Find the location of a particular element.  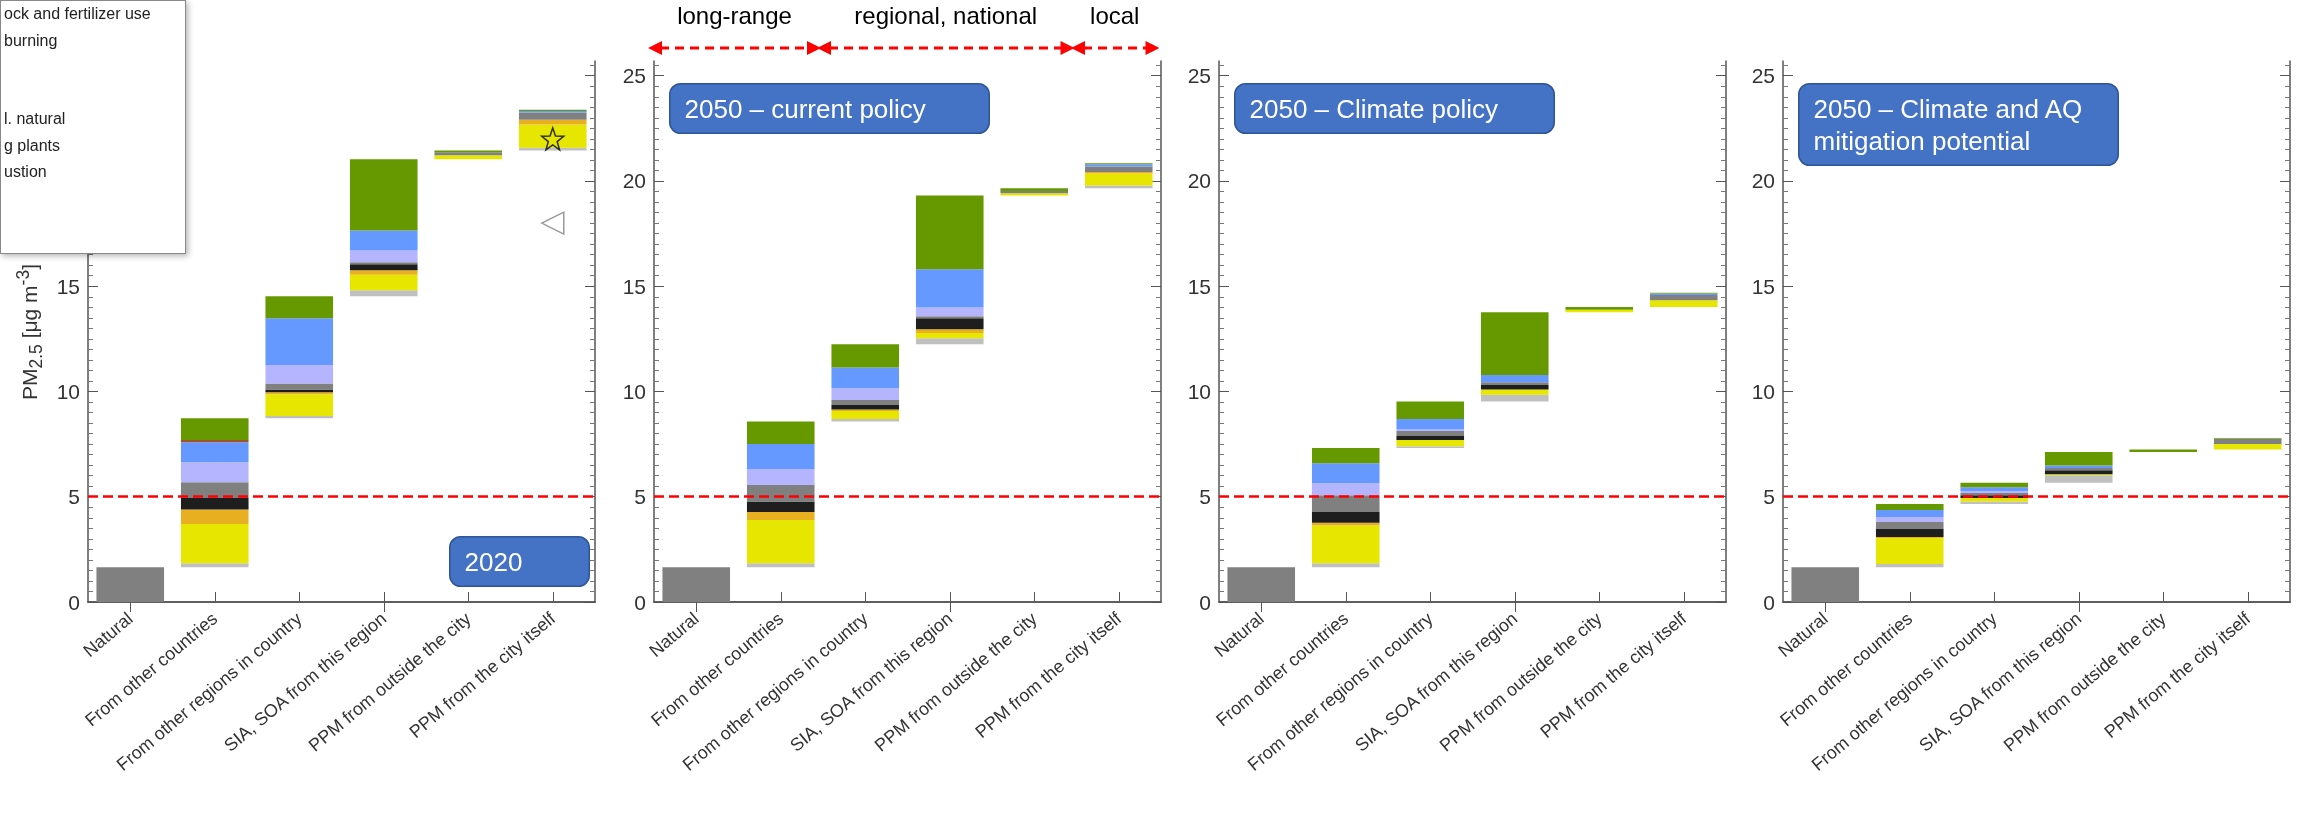

annotation: 2050 – Climate policy is located at coordinates (1374, 108).